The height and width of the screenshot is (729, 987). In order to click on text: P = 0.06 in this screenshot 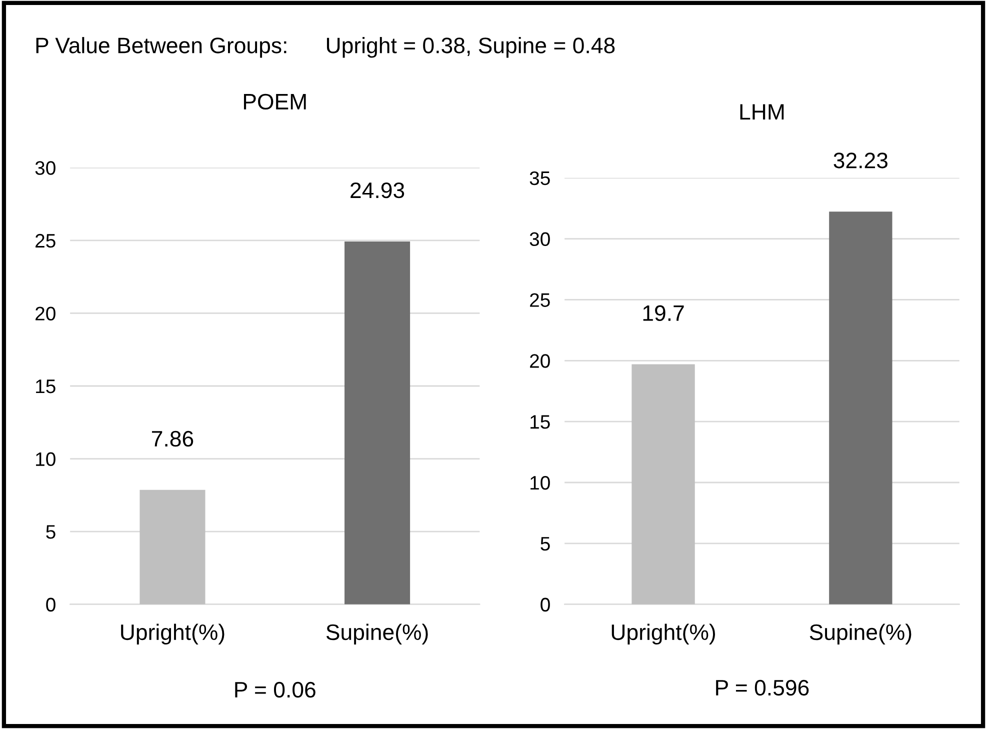, I will do `click(275, 690)`.